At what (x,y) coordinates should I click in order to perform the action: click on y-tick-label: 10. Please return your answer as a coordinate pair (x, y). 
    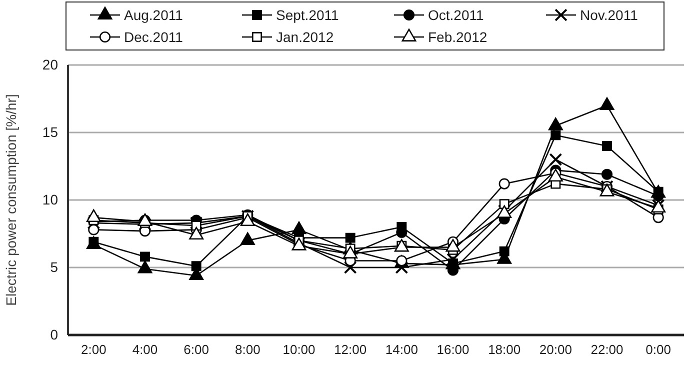
    Looking at the image, I should click on (50, 199).